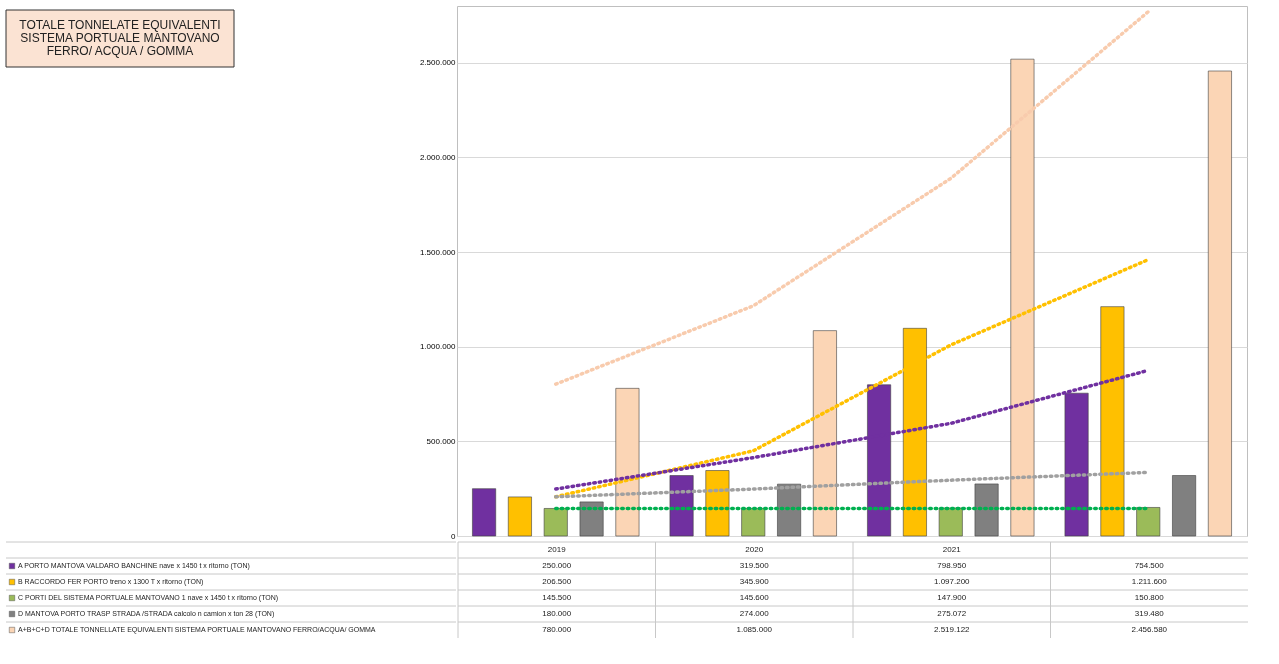  I want to click on data-label: 319.500, so click(754, 565).